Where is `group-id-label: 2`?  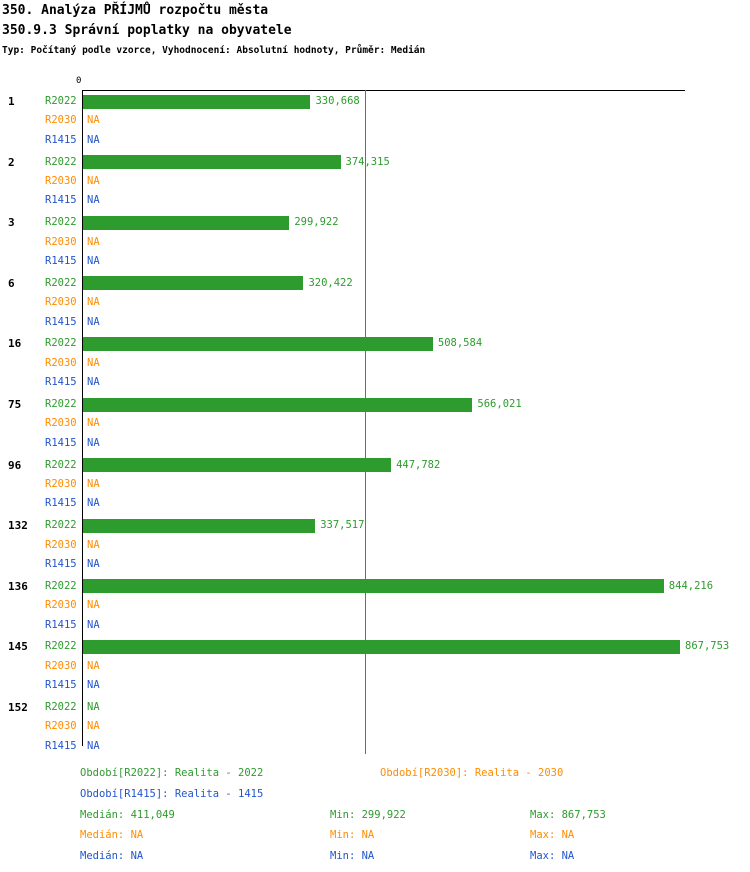
group-id-label: 2 is located at coordinates (11, 162).